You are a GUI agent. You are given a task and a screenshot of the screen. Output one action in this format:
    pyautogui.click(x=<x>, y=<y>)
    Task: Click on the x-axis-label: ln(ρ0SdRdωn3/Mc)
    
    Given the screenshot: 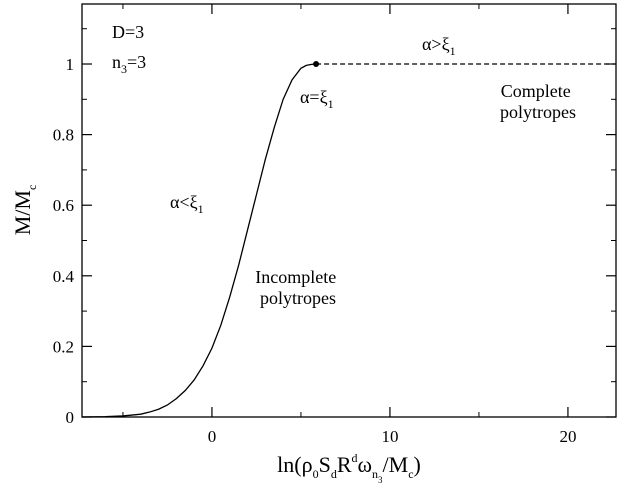 What is the action you would take?
    pyautogui.click(x=349, y=468)
    